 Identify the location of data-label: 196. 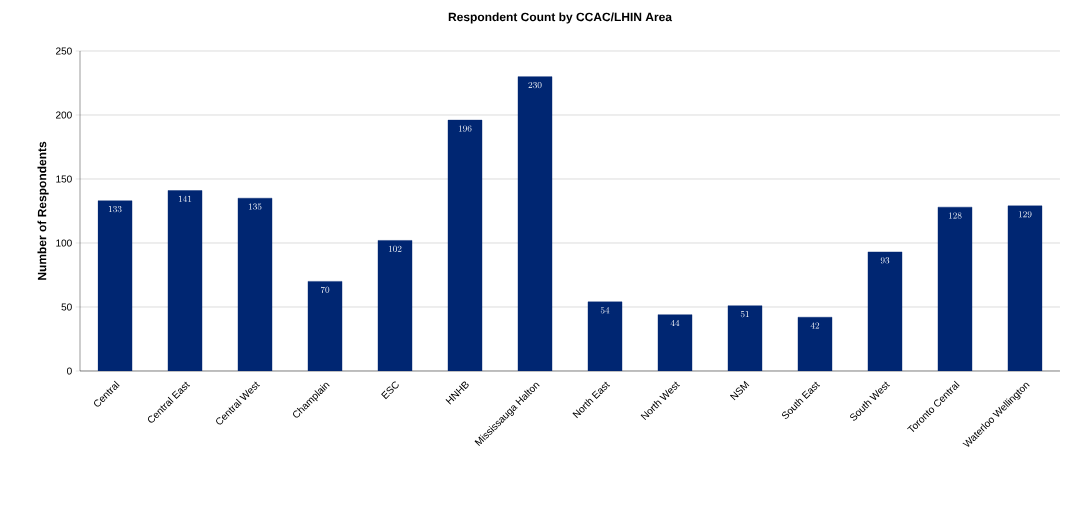
(465, 128).